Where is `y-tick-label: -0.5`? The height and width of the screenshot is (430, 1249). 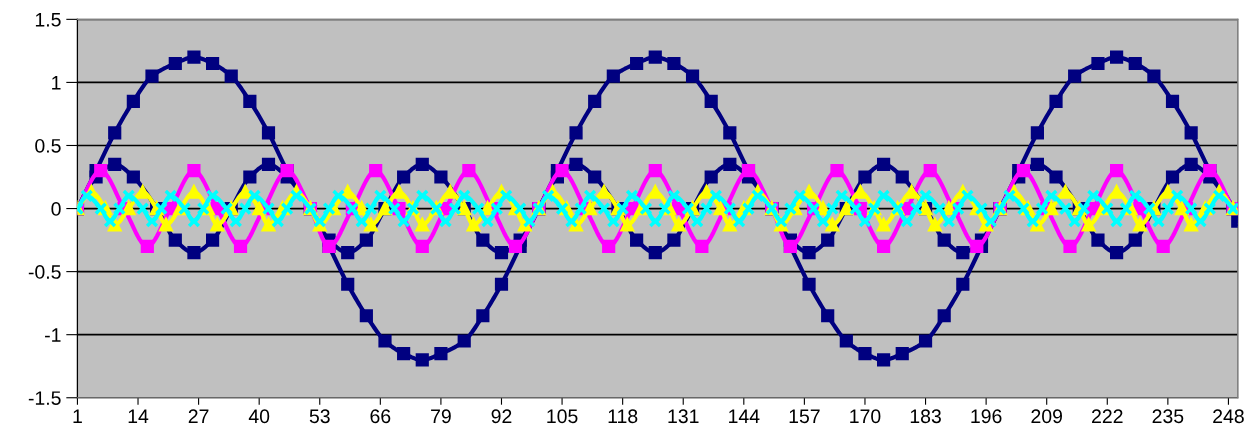 y-tick-label: -0.5 is located at coordinates (44, 272).